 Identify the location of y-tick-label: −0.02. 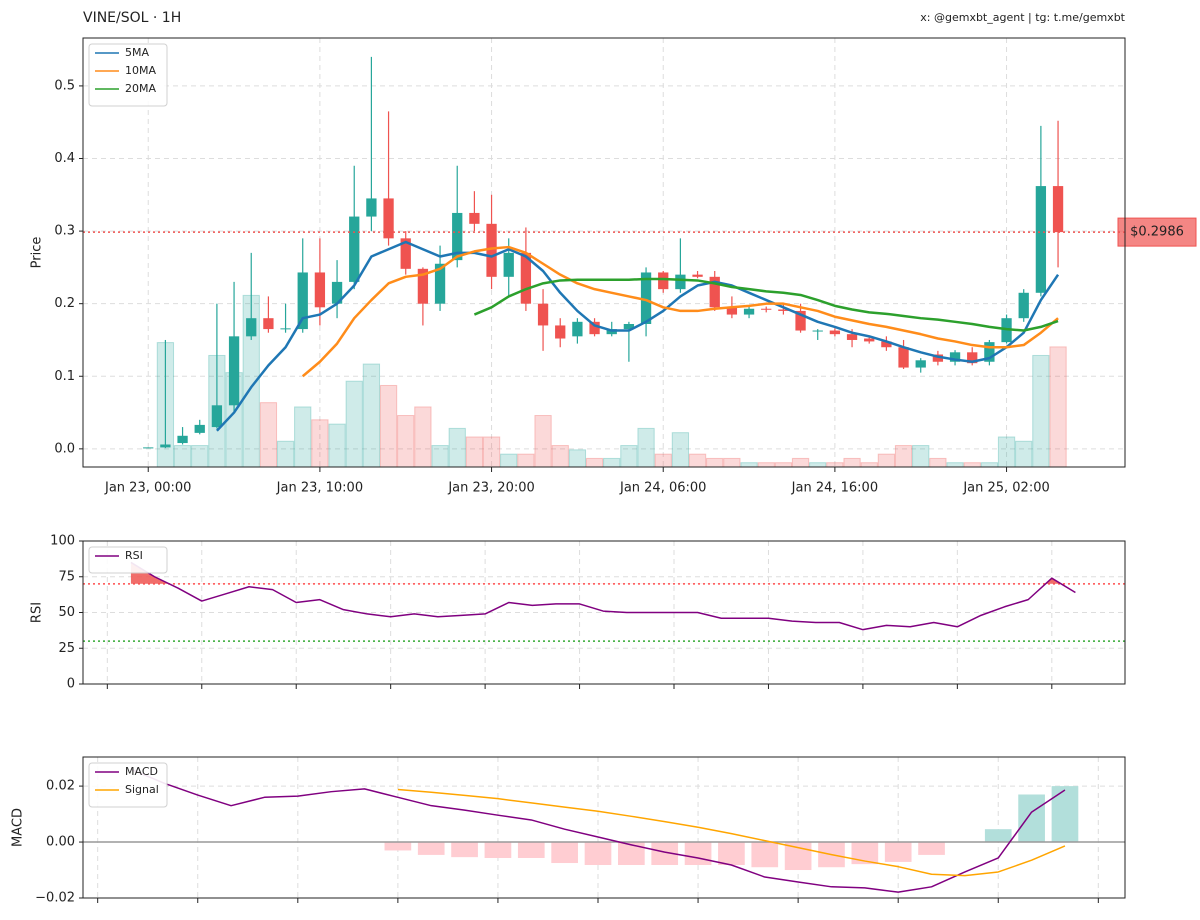
(55, 898).